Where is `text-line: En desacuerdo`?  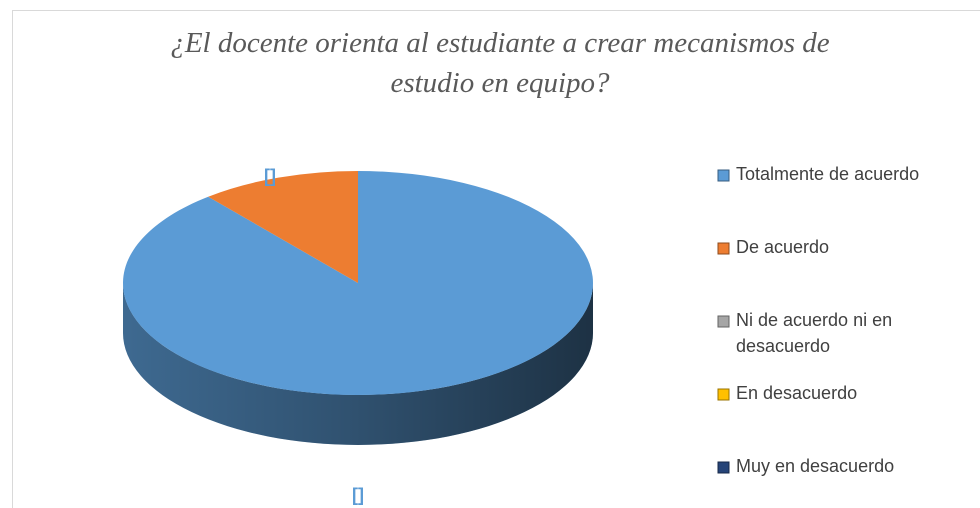 text-line: En desacuerdo is located at coordinates (796, 393).